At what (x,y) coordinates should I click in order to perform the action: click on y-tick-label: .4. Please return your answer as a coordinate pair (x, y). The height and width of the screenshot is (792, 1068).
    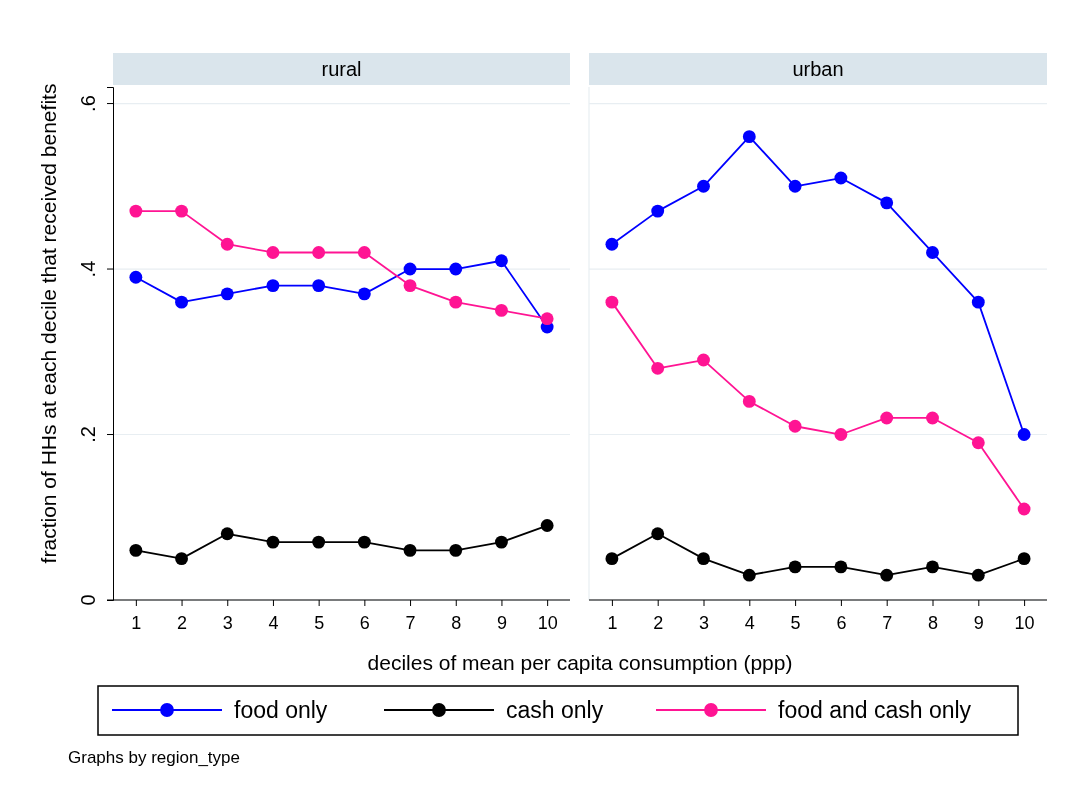
    Looking at the image, I should click on (88, 269).